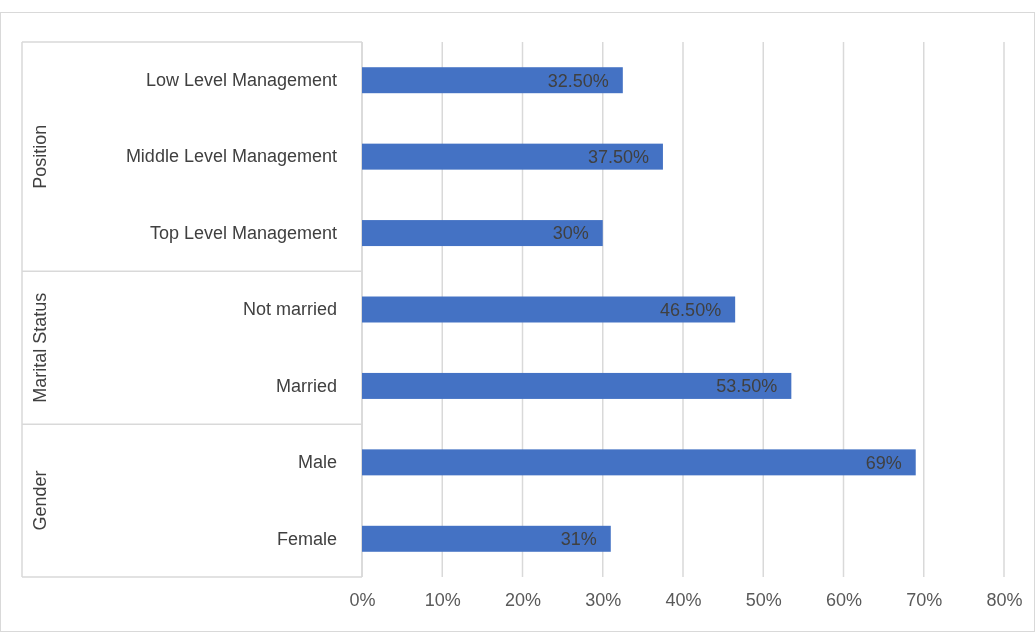 The image size is (1035, 632). Describe the element at coordinates (924, 600) in the screenshot. I see `x-tick-label: 70%` at that location.